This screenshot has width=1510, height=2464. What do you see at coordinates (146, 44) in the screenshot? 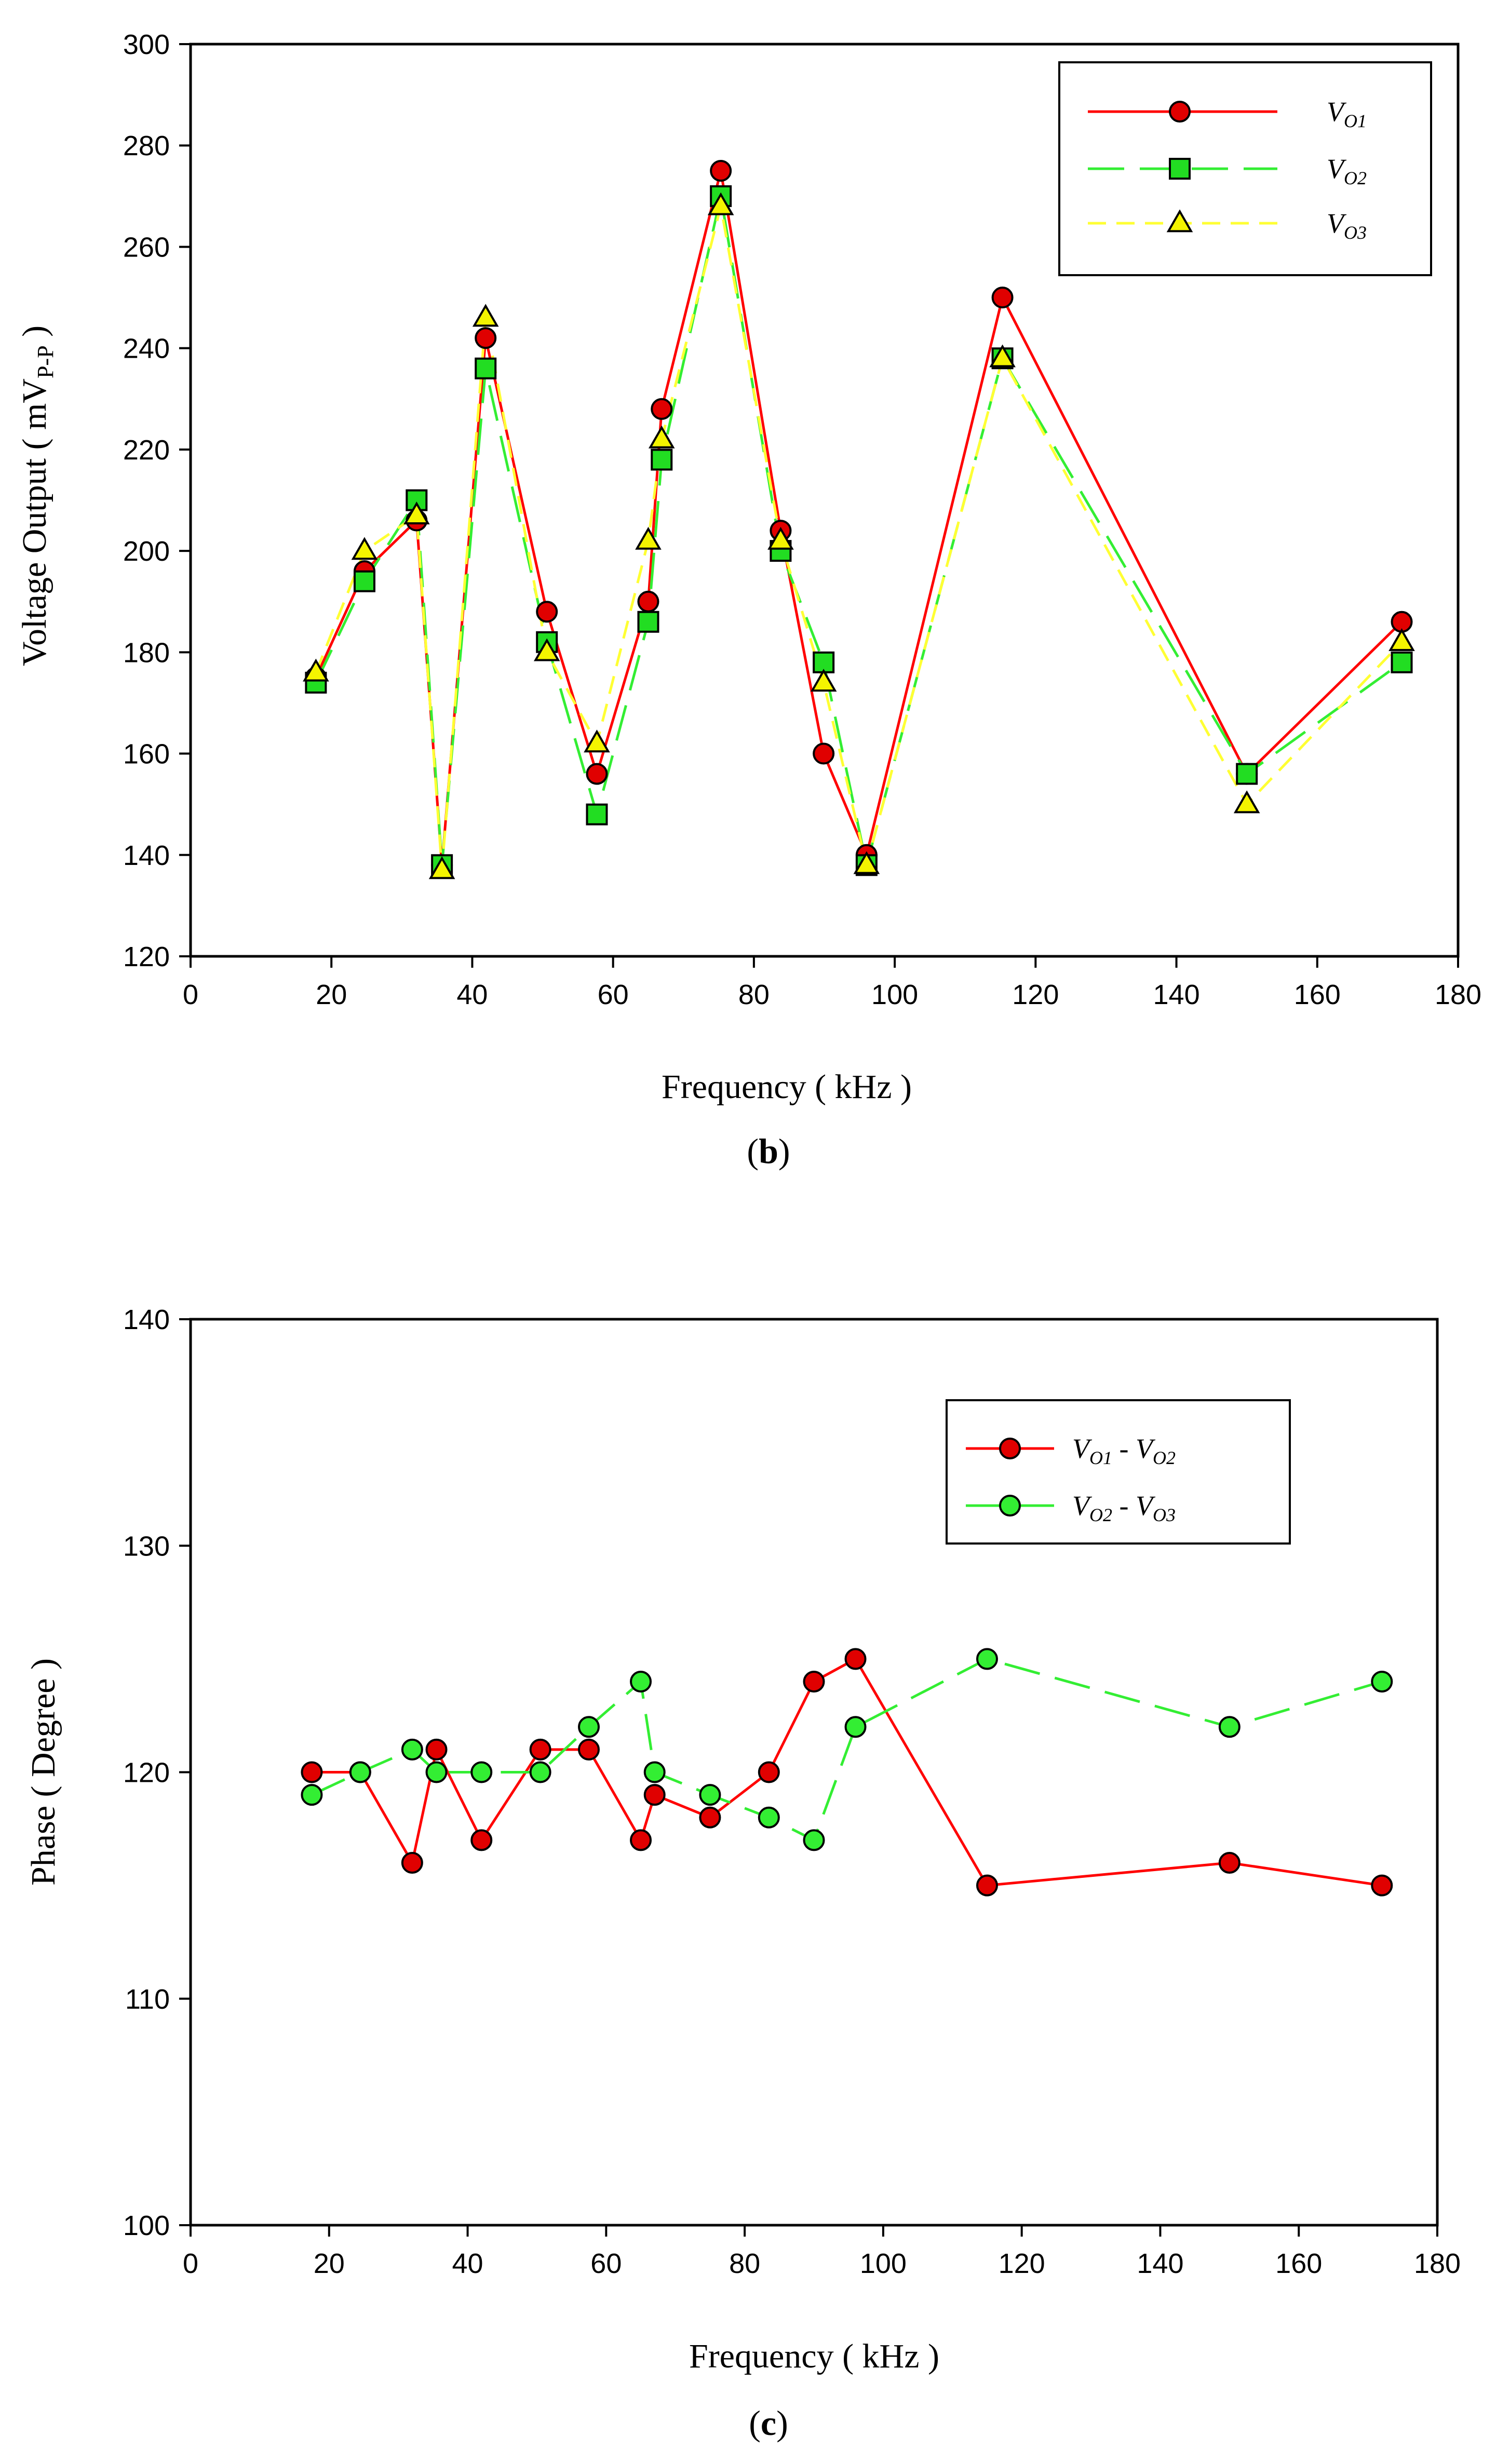
I see `chart-b-ytick-label: 300` at bounding box center [146, 44].